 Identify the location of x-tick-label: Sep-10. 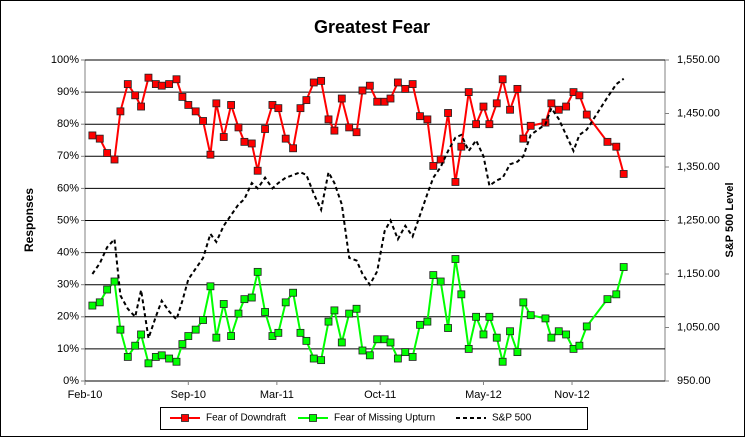
(188, 395).